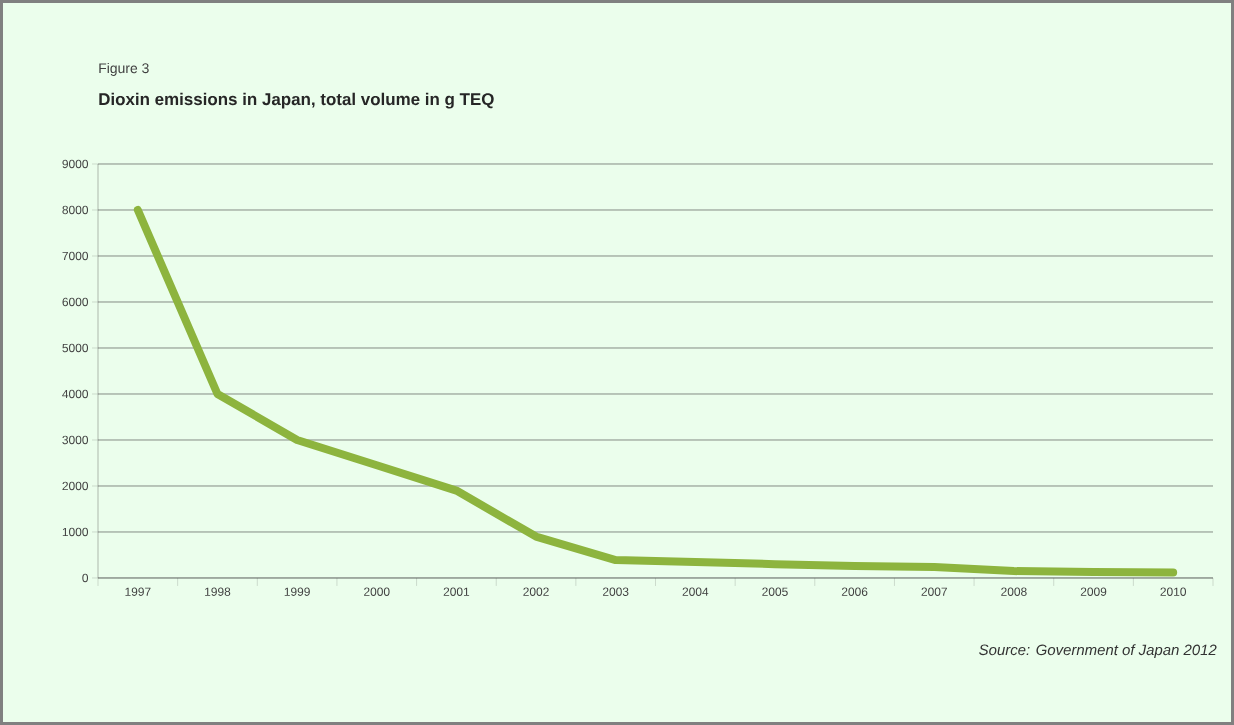 The image size is (1234, 725). I want to click on y-tick-label: 8000, so click(75, 210).